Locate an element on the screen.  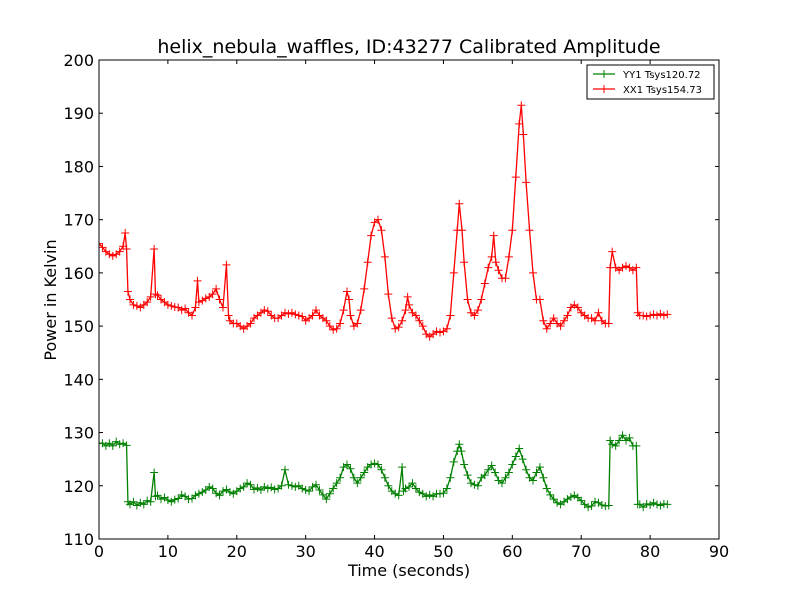
legend-box is located at coordinates (650, 82).